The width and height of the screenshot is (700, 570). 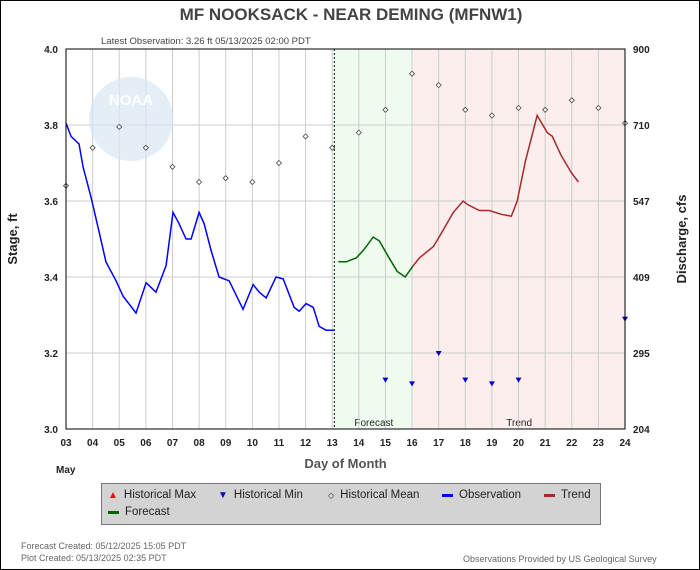 What do you see at coordinates (200, 443) in the screenshot?
I see `x-tick-label: 08` at bounding box center [200, 443].